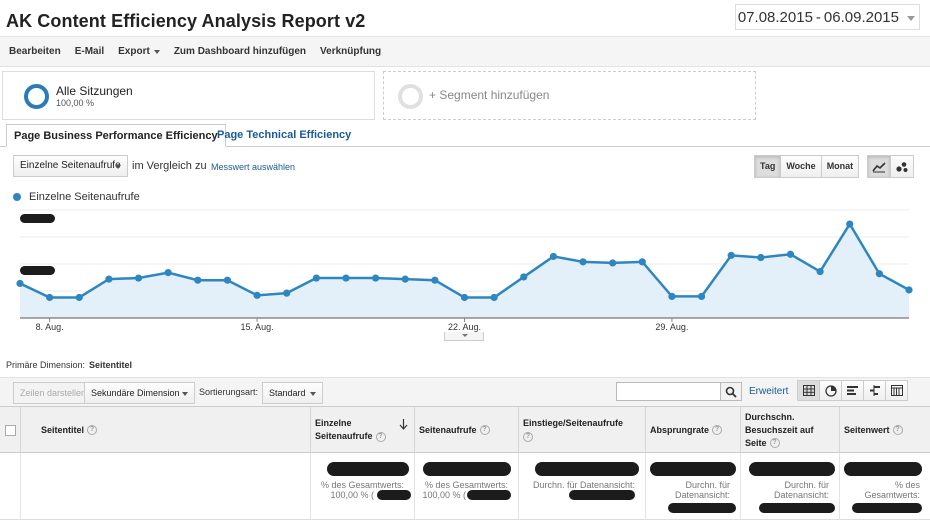  Describe the element at coordinates (166, 430) in the screenshot. I see `col-page-title: Seitentitel?` at that location.